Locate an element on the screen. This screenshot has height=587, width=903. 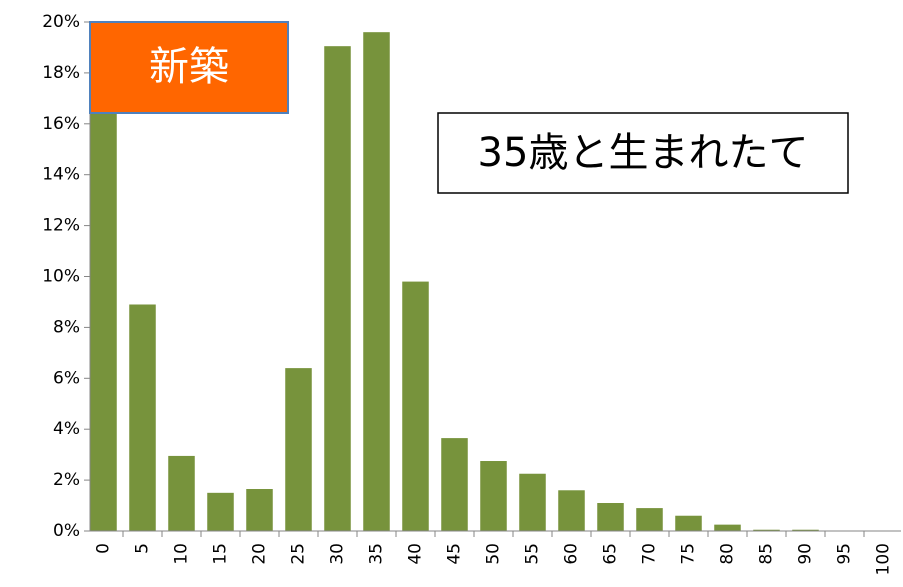
x-tick-label: 70 is located at coordinates (650, 554).